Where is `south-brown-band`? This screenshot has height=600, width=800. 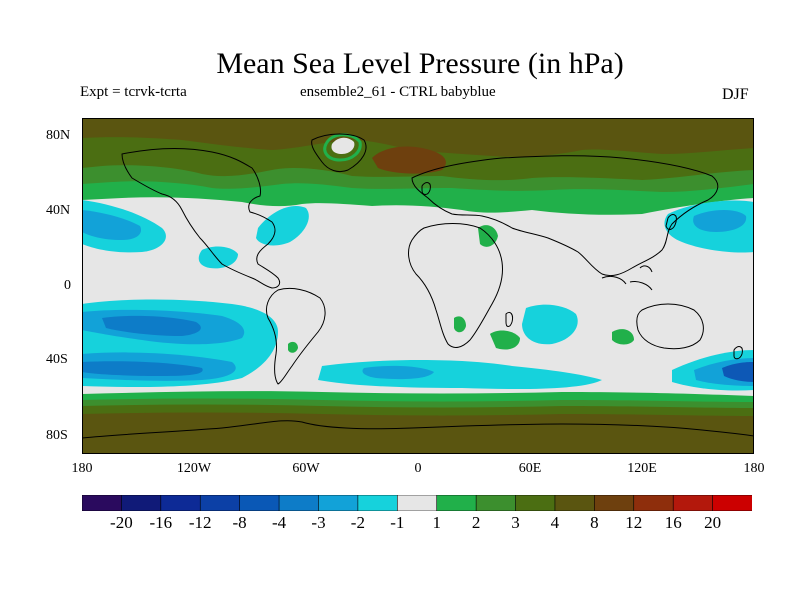 south-brown-band is located at coordinates (418, 433).